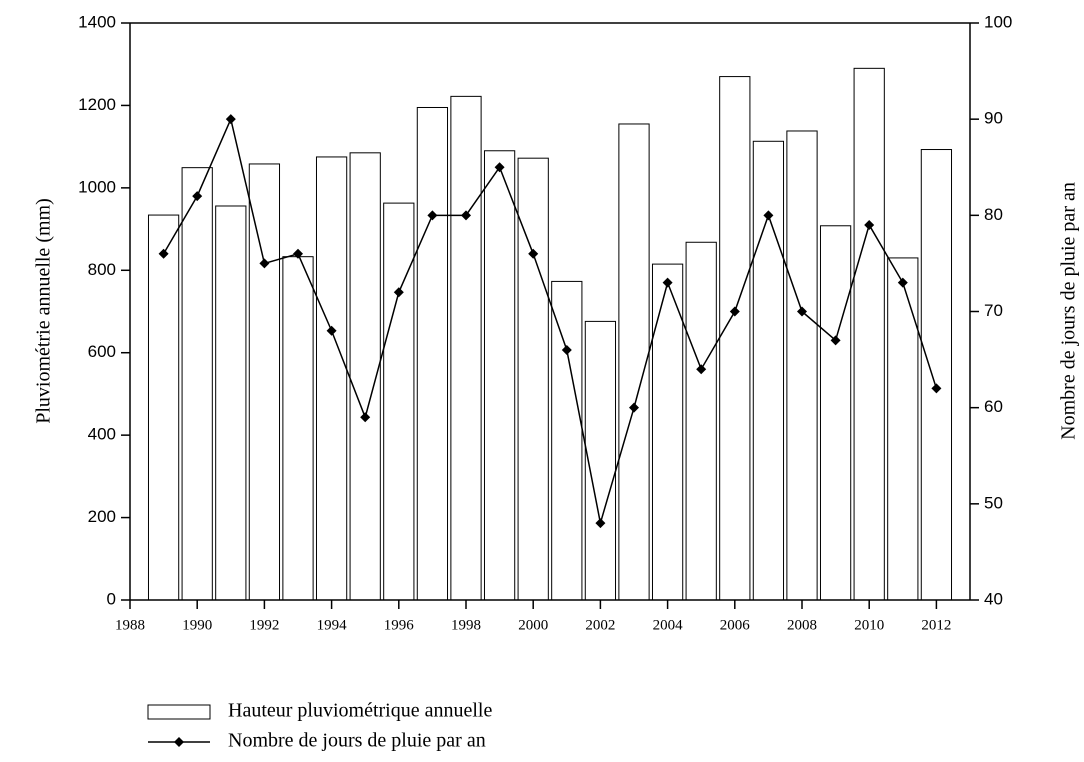 This screenshot has width=1084, height=762. What do you see at coordinates (102, 351) in the screenshot?
I see `y-tick-label: 600` at bounding box center [102, 351].